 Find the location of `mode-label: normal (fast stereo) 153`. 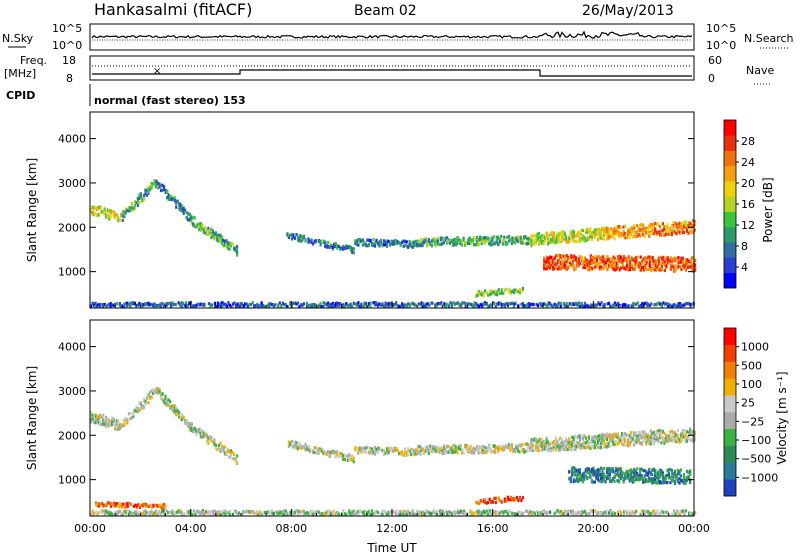

mode-label: normal (fast stereo) 153 is located at coordinates (170, 100).